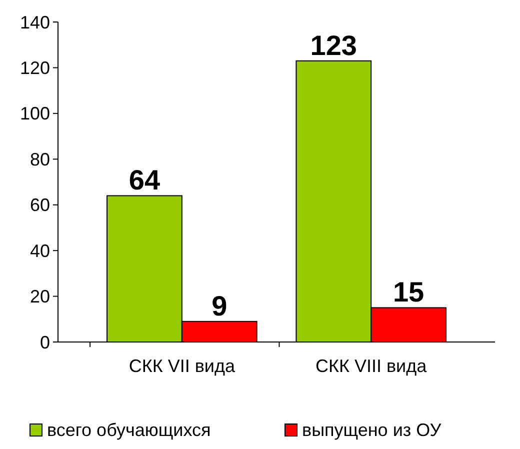  I want to click on data-label: 15, so click(408, 292).